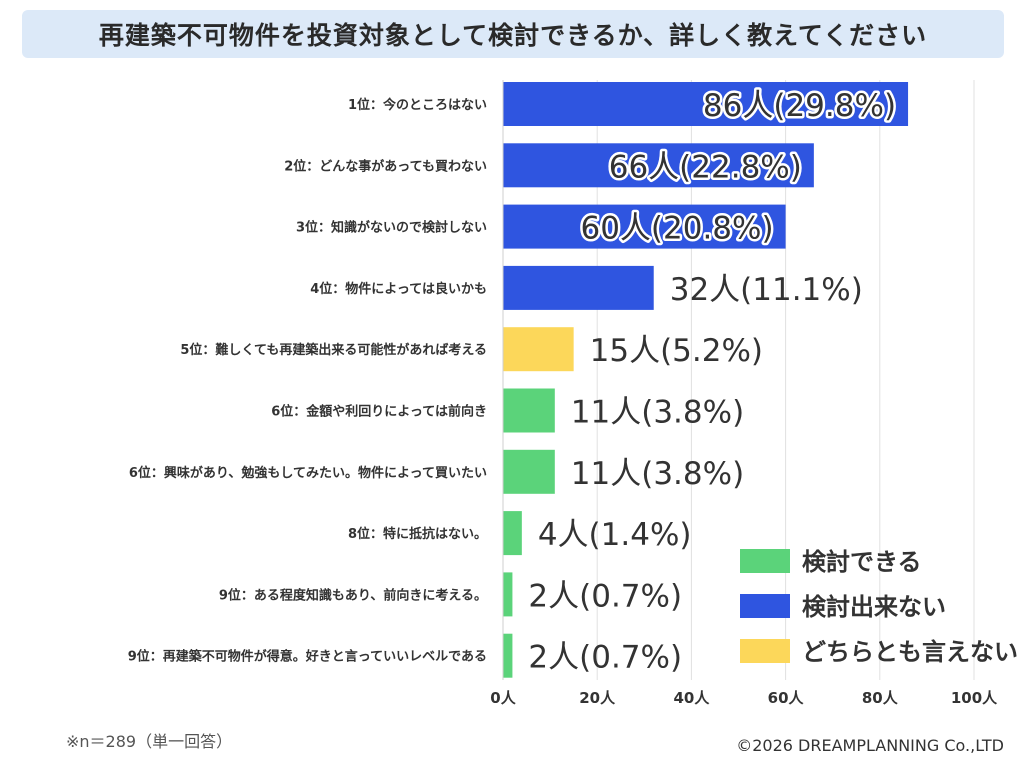  What do you see at coordinates (149, 741) in the screenshot?
I see `sample-size-note: ※n＝289（単一回答）` at bounding box center [149, 741].